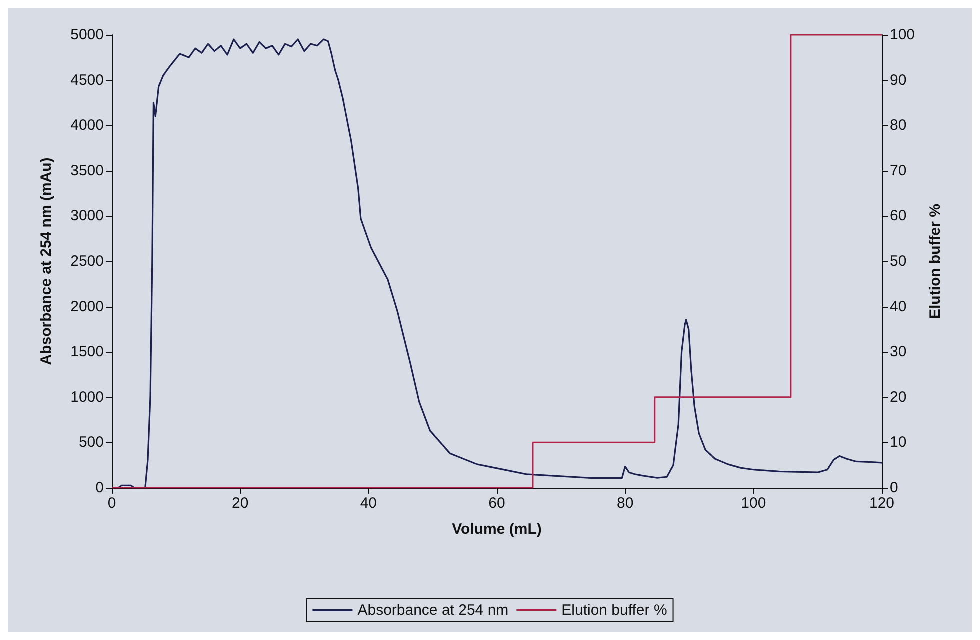 This screenshot has width=980, height=640. Describe the element at coordinates (898, 352) in the screenshot. I see `y2-tick-label: 30` at that location.